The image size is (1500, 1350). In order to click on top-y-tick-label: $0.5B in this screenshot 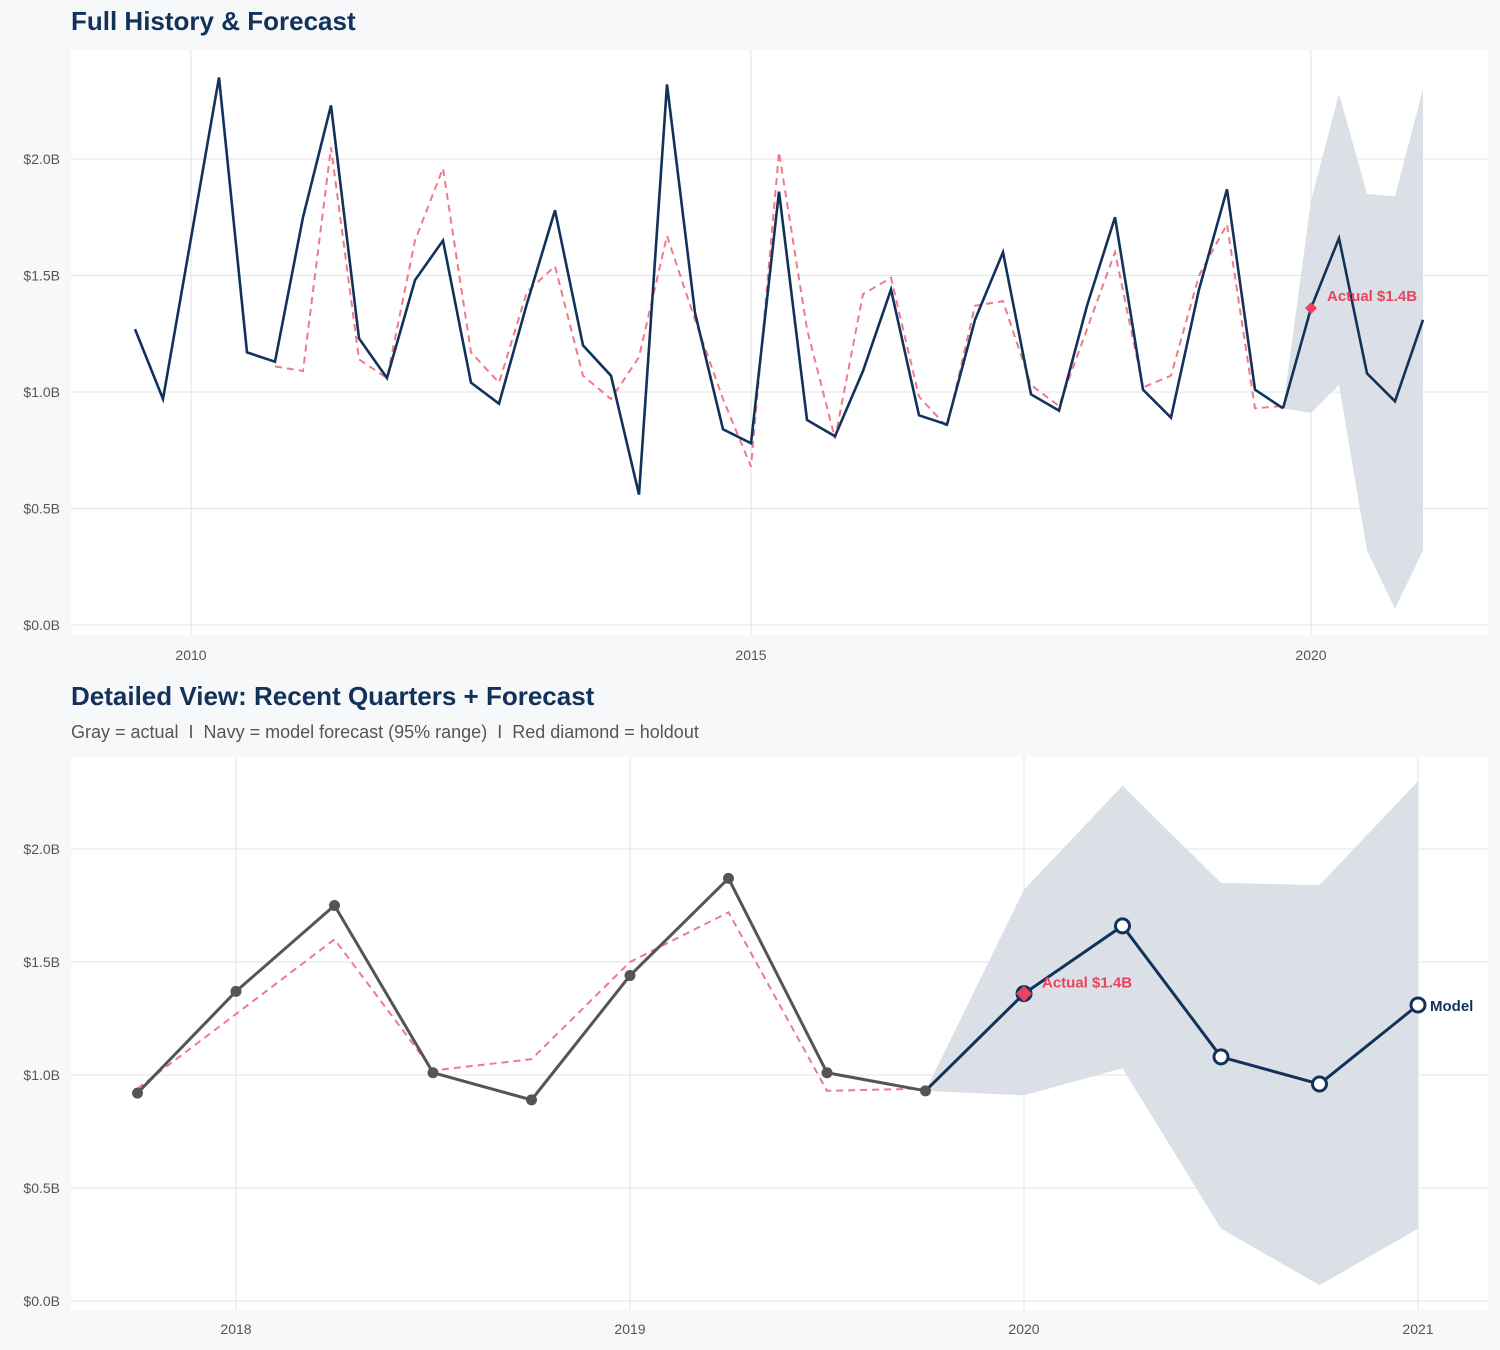, I will do `click(41, 509)`.